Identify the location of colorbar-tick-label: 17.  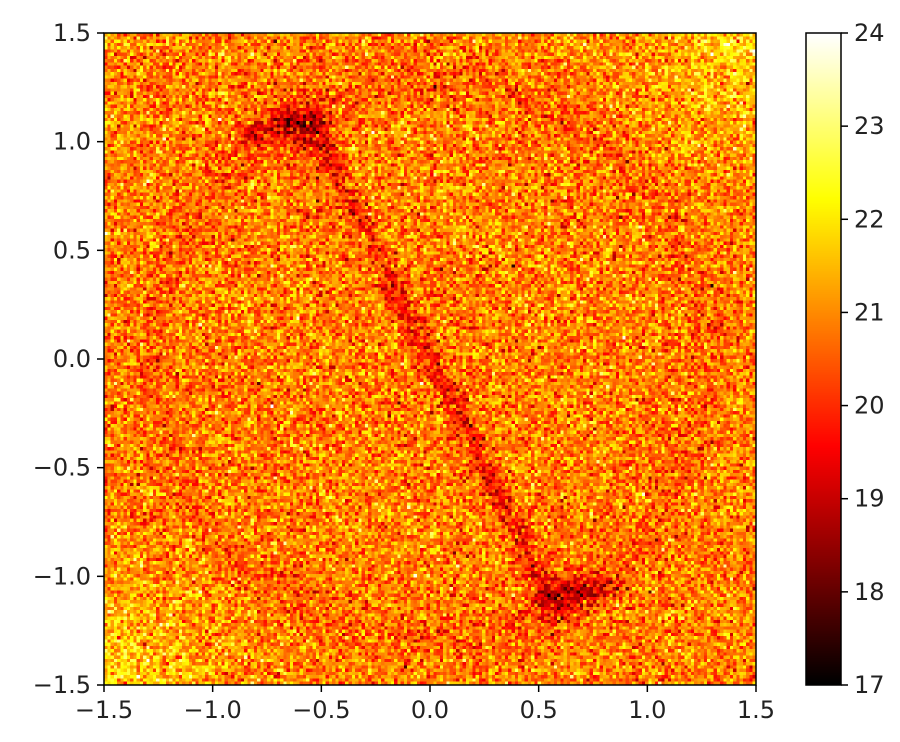
(869, 685).